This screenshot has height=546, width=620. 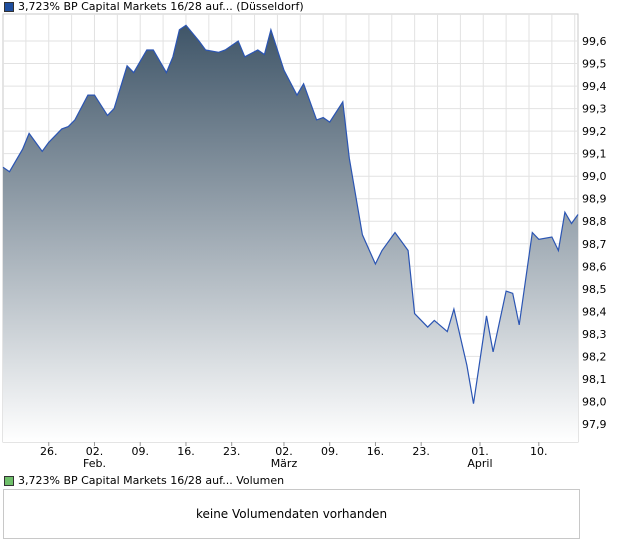 What do you see at coordinates (480, 451) in the screenshot?
I see `x-tick-label: 01.` at bounding box center [480, 451].